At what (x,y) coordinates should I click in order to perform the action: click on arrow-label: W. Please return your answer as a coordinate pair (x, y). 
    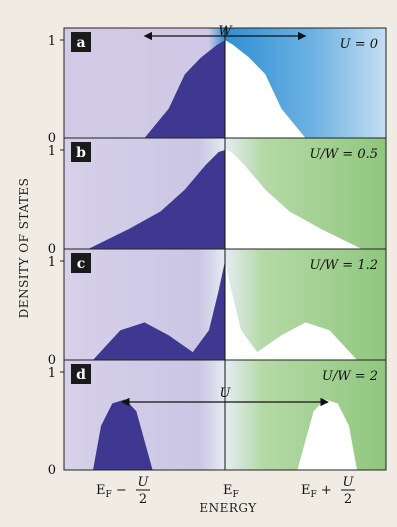
    Looking at the image, I should click on (225, 31).